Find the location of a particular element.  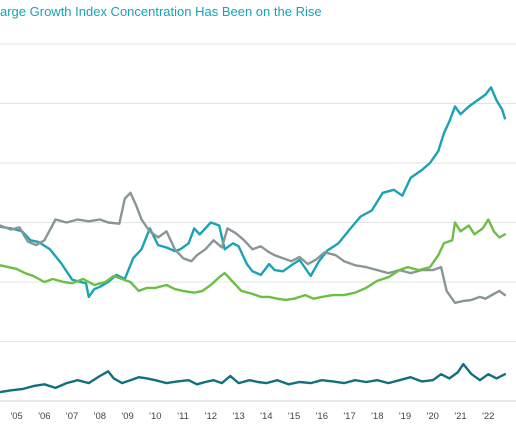

x-tick-label: '05 is located at coordinates (16, 416).